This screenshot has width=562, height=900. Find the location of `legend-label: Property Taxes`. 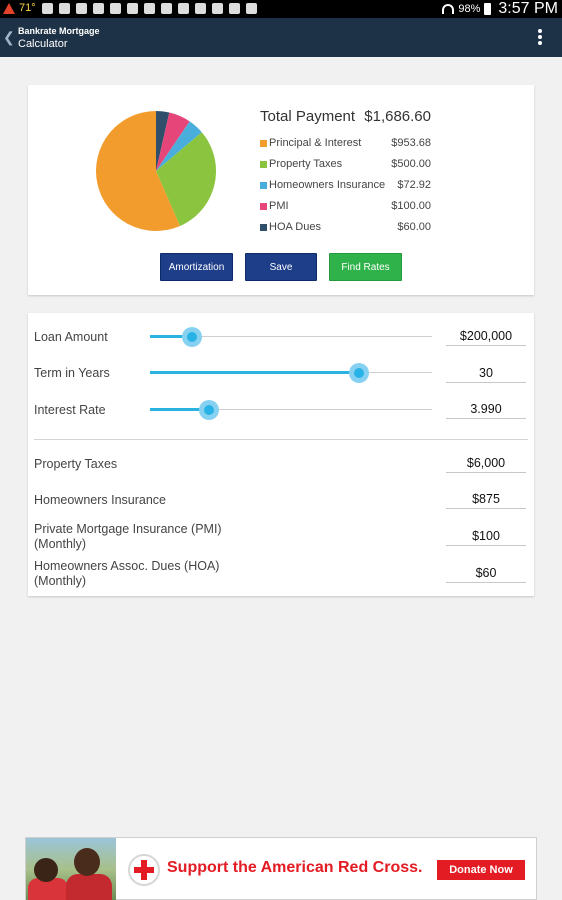

legend-label: Property Taxes is located at coordinates (306, 164).